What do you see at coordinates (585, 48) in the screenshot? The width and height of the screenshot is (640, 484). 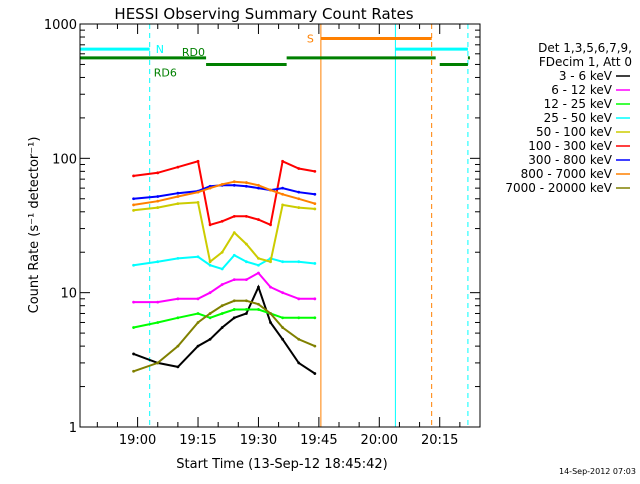 I see `legend-header: Det 1,3,5,6,7,9,` at bounding box center [585, 48].